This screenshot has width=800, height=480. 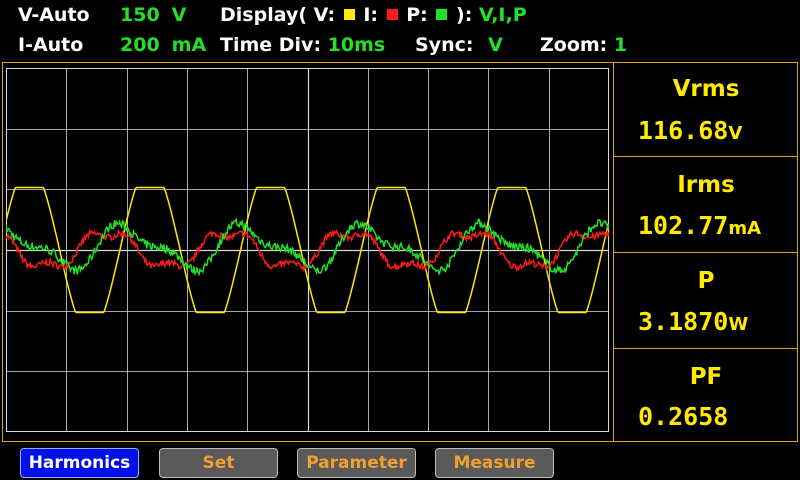 What do you see at coordinates (459, 45) in the screenshot?
I see `sync-setting: Sync: V` at bounding box center [459, 45].